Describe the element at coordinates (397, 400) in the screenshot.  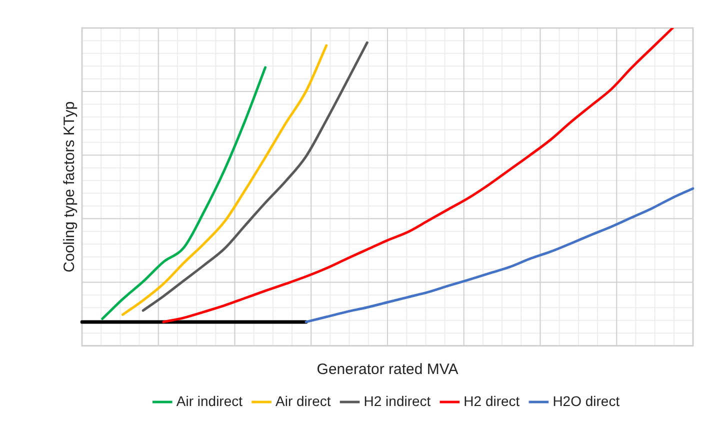
I see `legend-label: H2 indirect` at that location.